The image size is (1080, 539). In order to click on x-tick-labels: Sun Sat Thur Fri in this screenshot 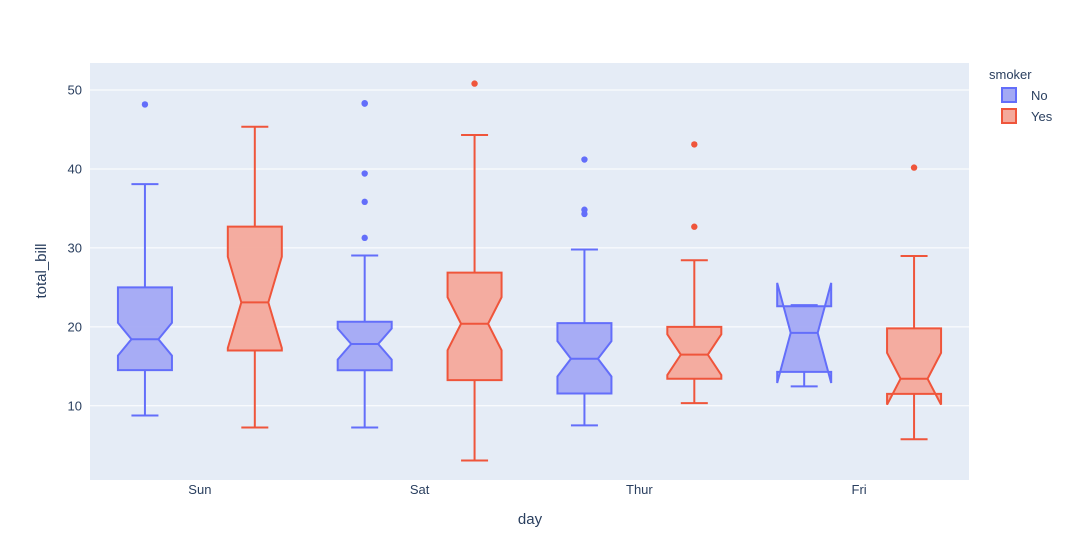, I will do `click(527, 489)`.